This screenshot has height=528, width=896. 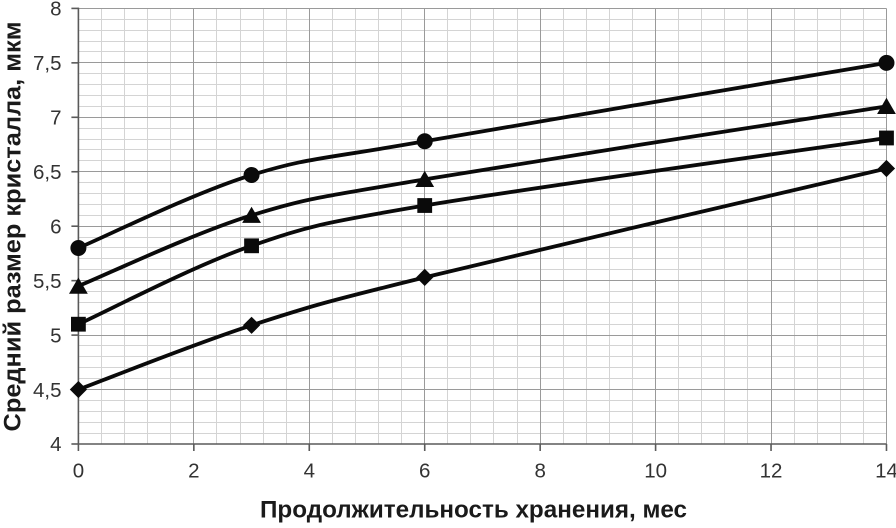 What do you see at coordinates (55, 118) in the screenshot?
I see `svg-text: 7` at bounding box center [55, 118].